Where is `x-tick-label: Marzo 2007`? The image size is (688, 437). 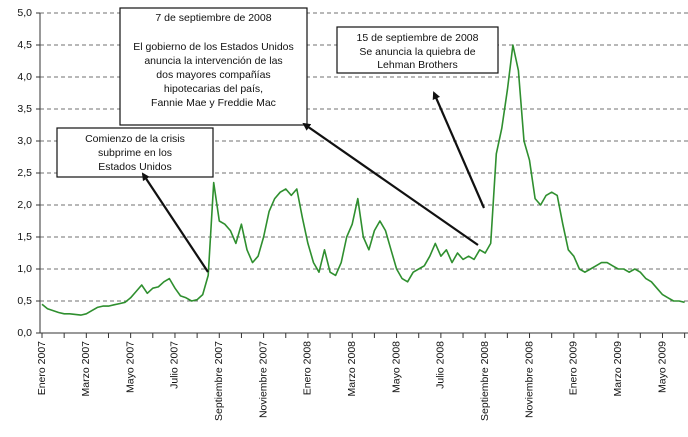
x-tick-label: Marzo 2007 is located at coordinates (86, 369).